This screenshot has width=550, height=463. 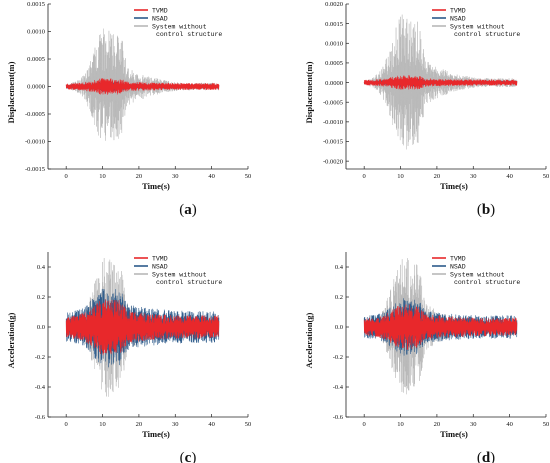 I want to click on y-tick-label: 0.0020, so click(x=334, y=4).